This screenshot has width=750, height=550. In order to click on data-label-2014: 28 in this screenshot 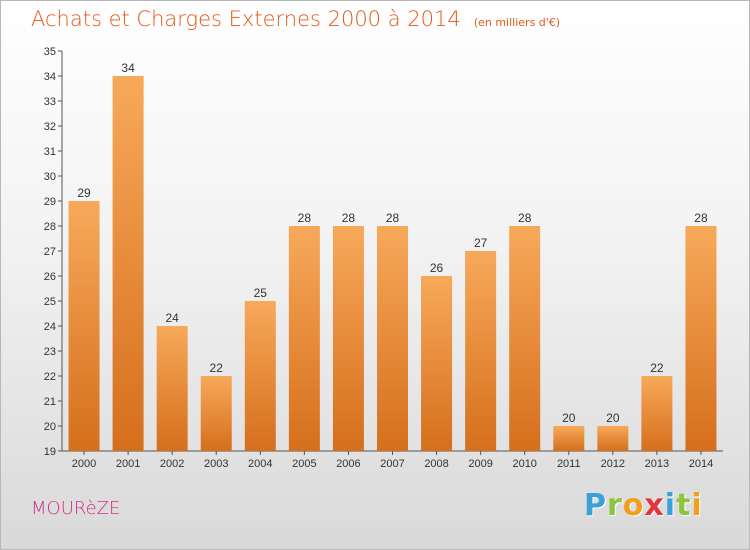, I will do `click(701, 218)`.